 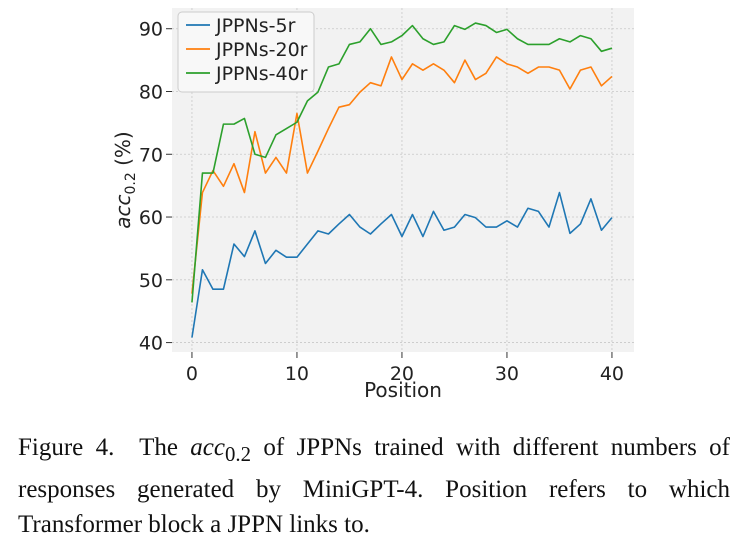 I want to click on y-axis-title-subscript: 0.2, so click(x=131, y=183).